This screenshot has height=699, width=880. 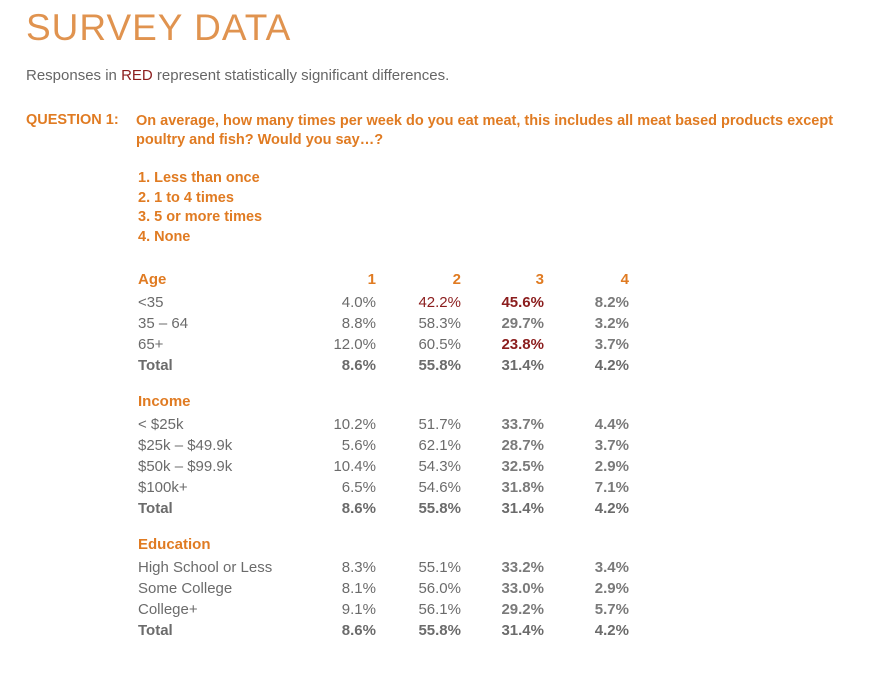 What do you see at coordinates (439, 302) in the screenshot?
I see `significant-value-cell: 42.2%` at bounding box center [439, 302].